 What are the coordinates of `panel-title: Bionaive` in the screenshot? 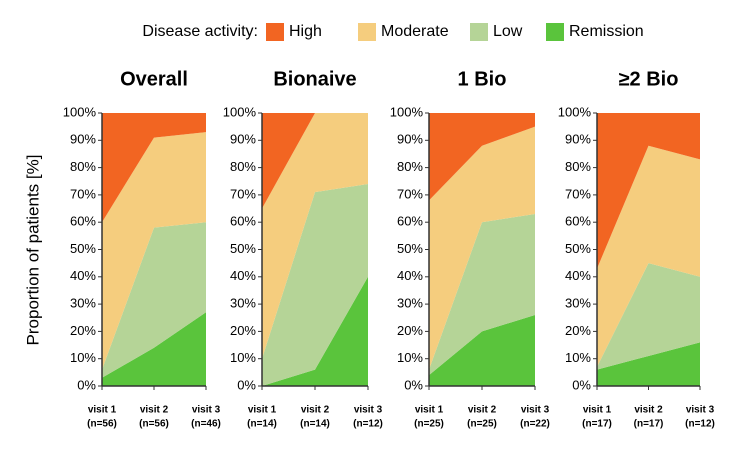 It's located at (314, 79).